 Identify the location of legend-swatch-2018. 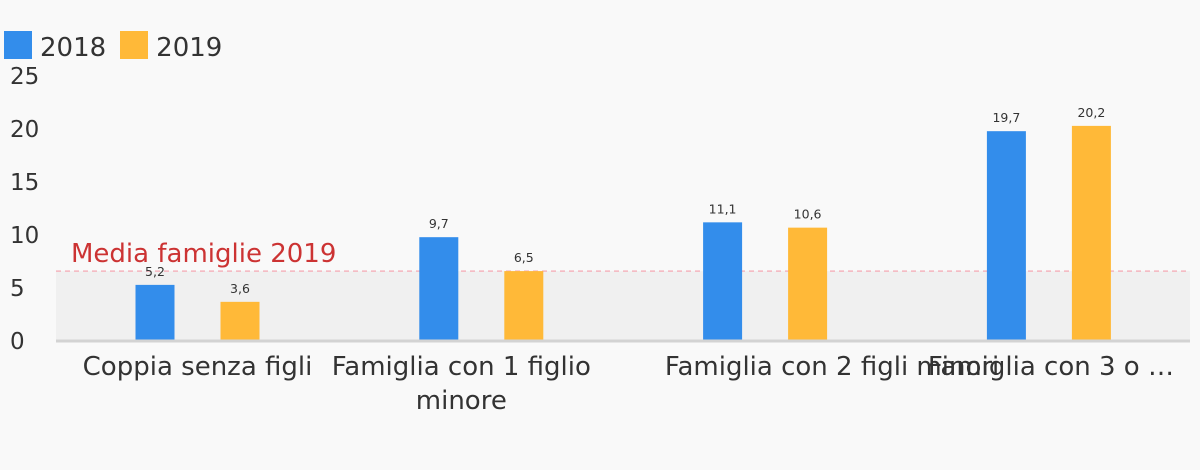
(18, 45).